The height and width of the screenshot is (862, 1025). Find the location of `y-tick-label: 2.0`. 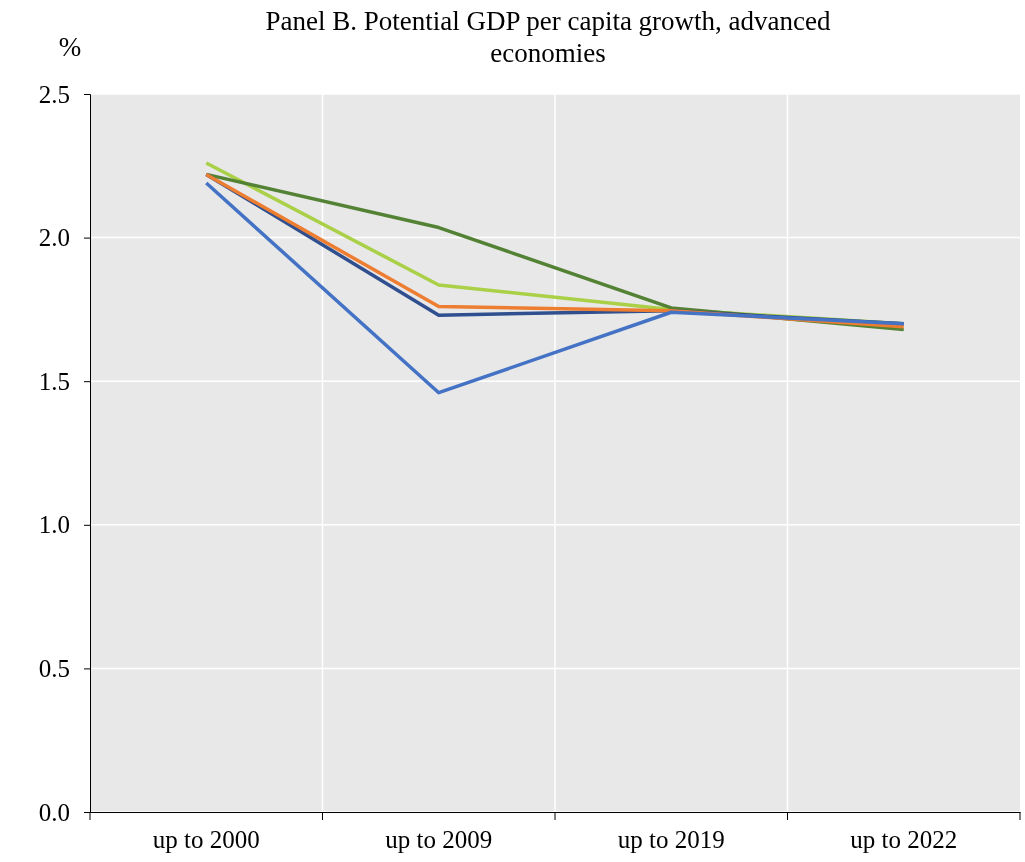

y-tick-label: 2.0 is located at coordinates (54, 238).